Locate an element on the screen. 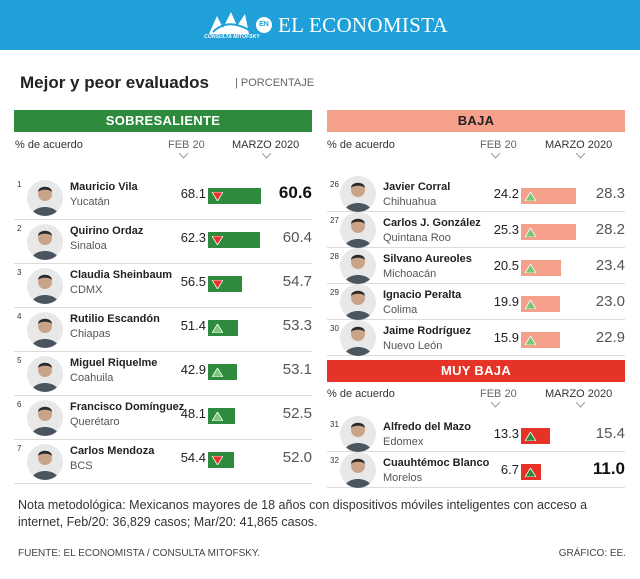  rank-number: 31 is located at coordinates (334, 424).